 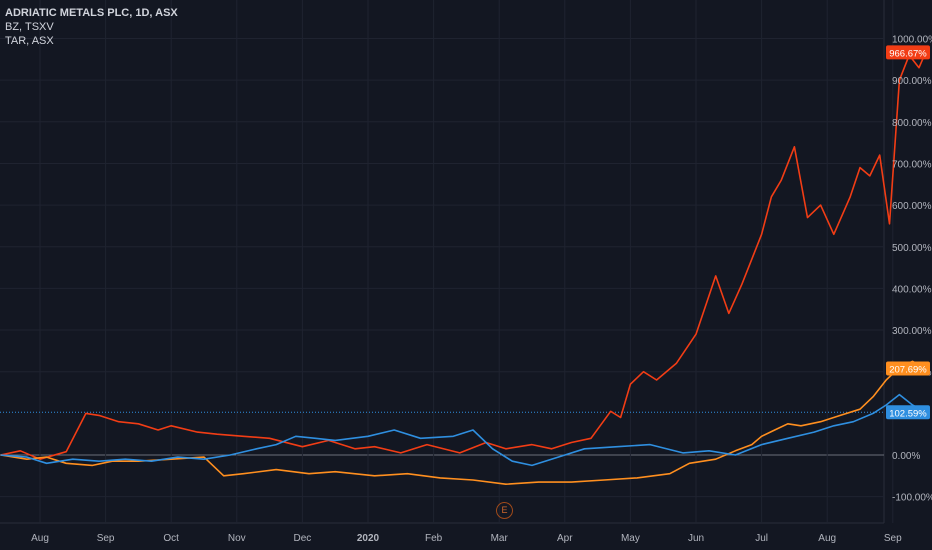 I want to click on y-tick-label: 700.00%, so click(x=912, y=164).